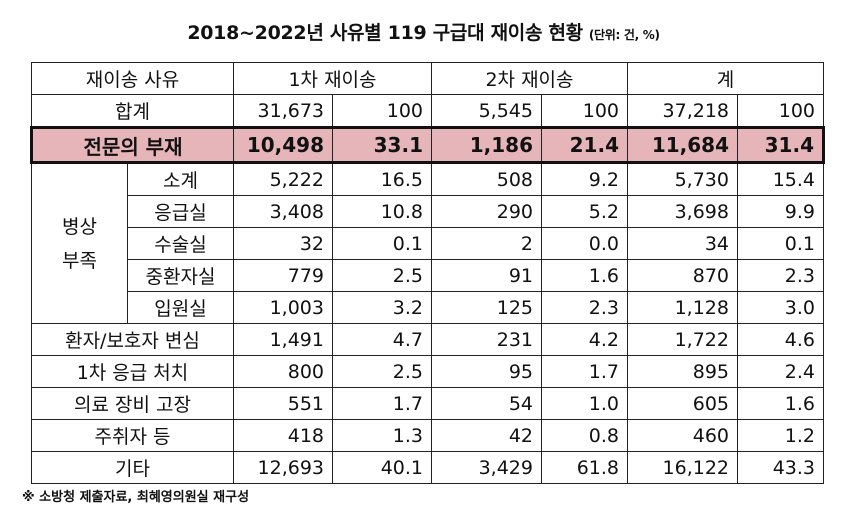  I want to click on cell: 1.3, so click(382, 435).